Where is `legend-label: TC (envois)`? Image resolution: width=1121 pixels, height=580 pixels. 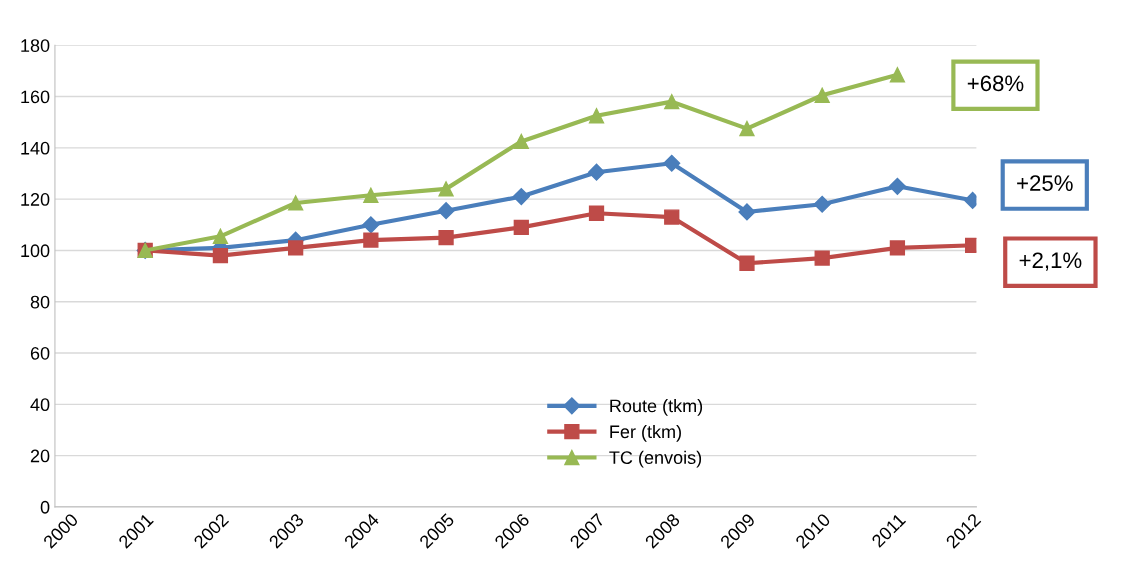
legend-label: TC (envois) is located at coordinates (655, 459).